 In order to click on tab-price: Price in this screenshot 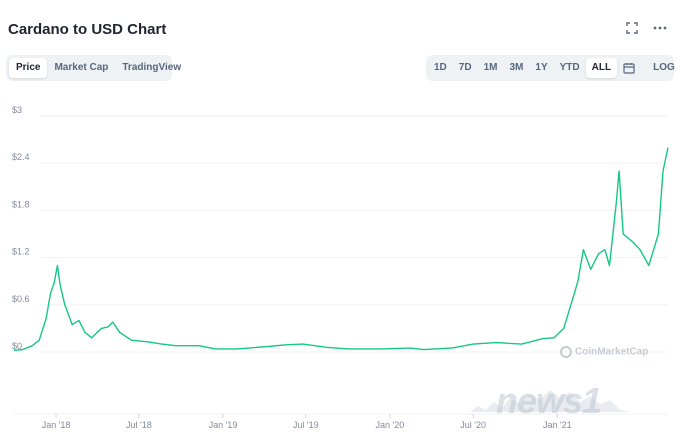, I will do `click(28, 68)`.